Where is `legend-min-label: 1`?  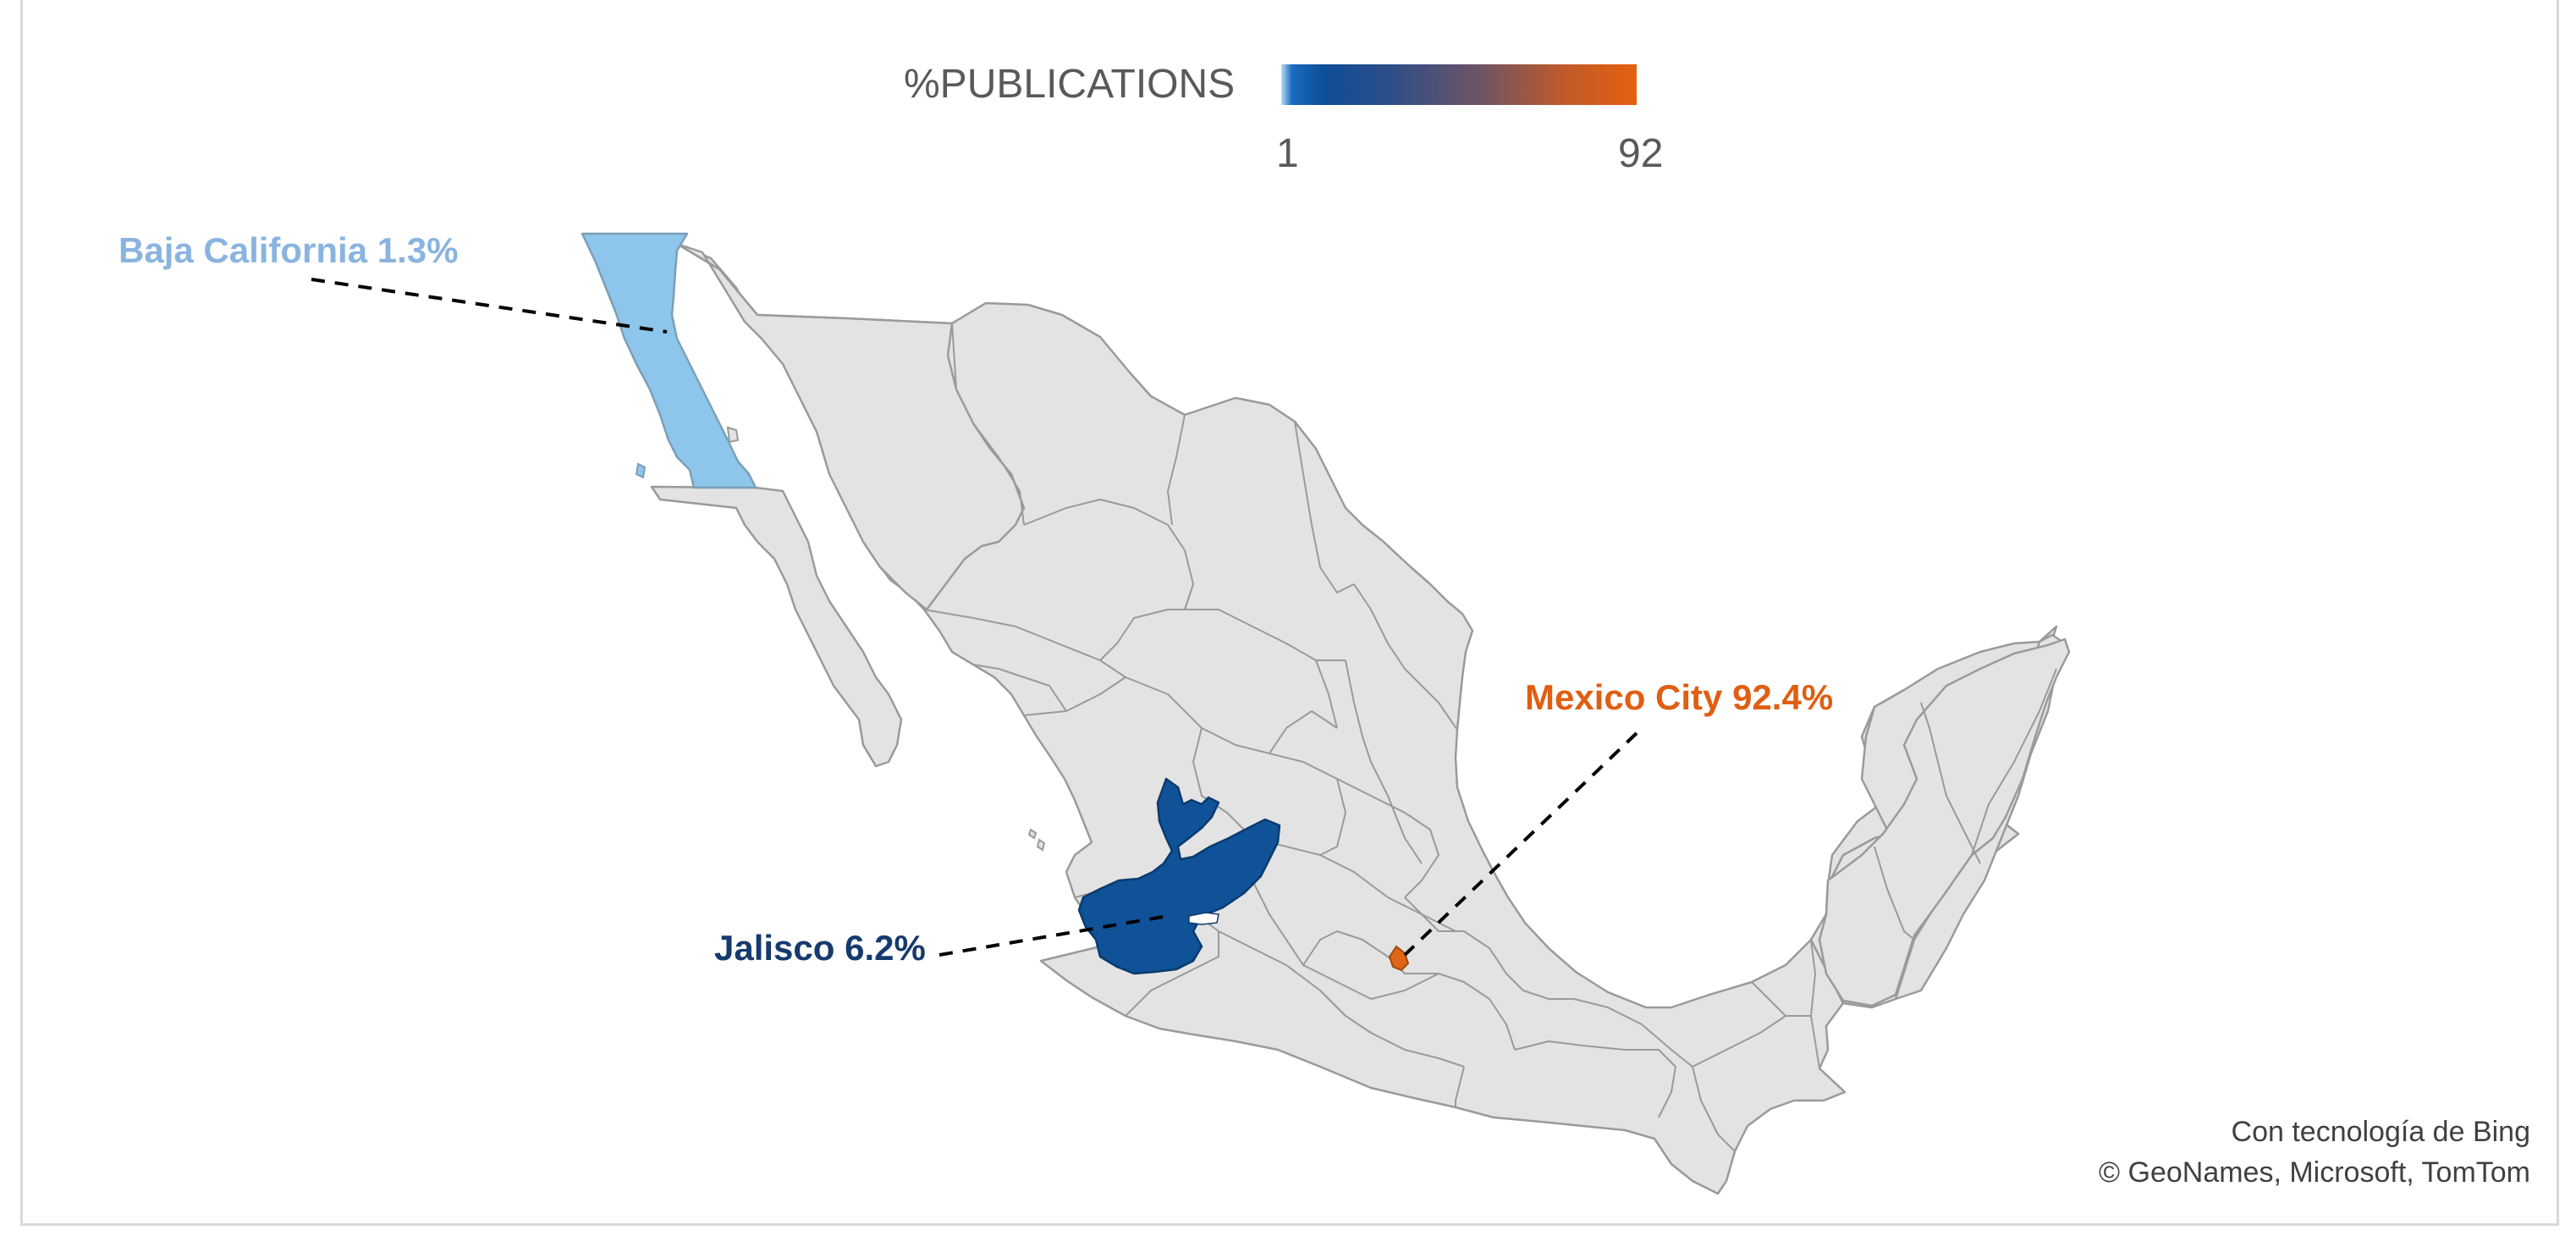 legend-min-label: 1 is located at coordinates (1287, 153).